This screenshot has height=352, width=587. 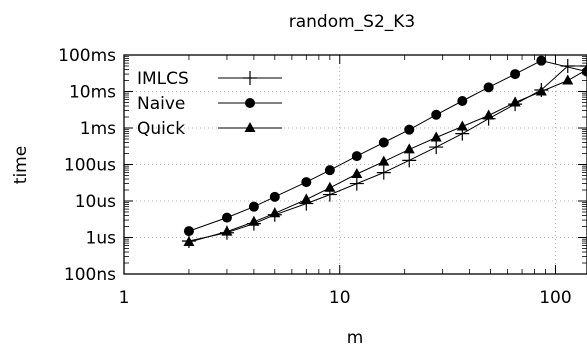 I want to click on chart-title: random_S2_K3, so click(x=352, y=22).